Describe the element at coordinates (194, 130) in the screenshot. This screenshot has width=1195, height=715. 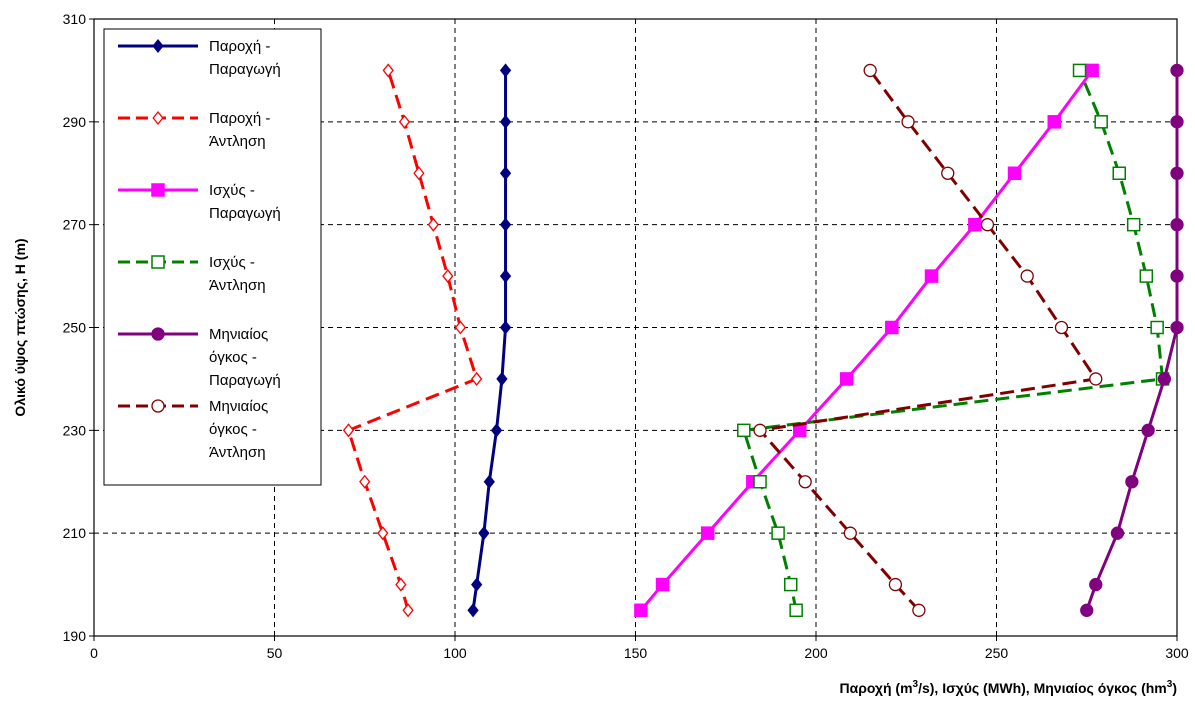
I see `legend-entry: Παροχή - Άντληση` at that location.